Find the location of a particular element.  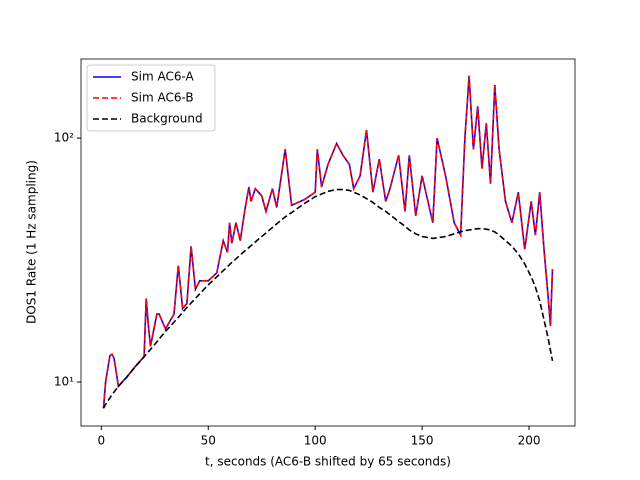

y-tick-label: 10² is located at coordinates (64, 138).